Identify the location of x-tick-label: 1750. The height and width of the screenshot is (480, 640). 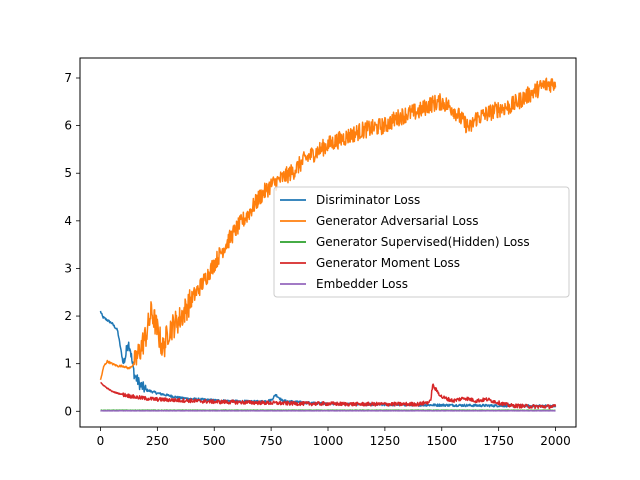
(498, 441).